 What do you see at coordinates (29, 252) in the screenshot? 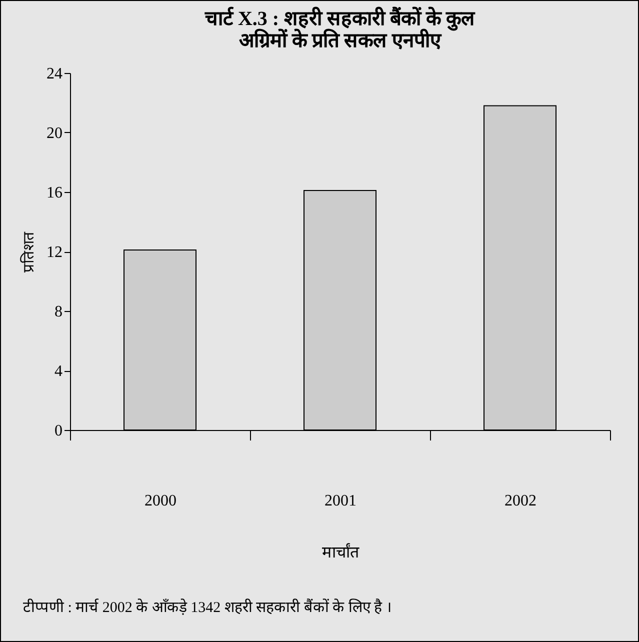
I see `y-axis-title: प्रतिशत` at bounding box center [29, 252].